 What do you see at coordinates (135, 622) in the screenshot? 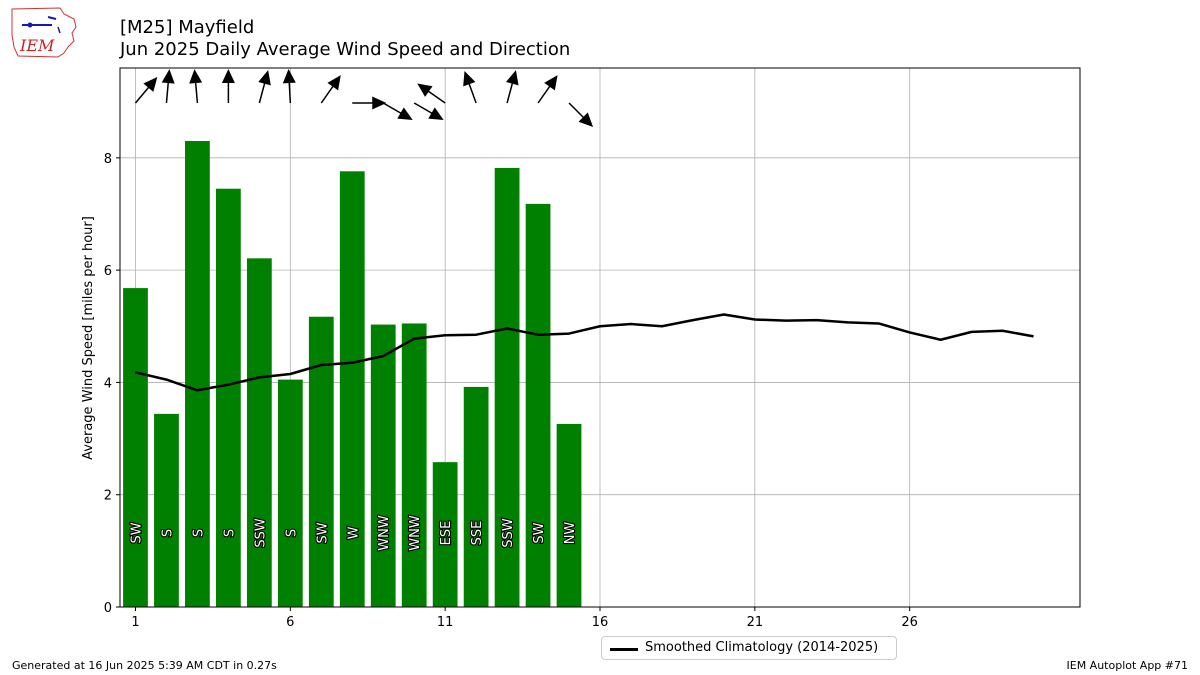
I see `x-tick-label: 1` at bounding box center [135, 622].